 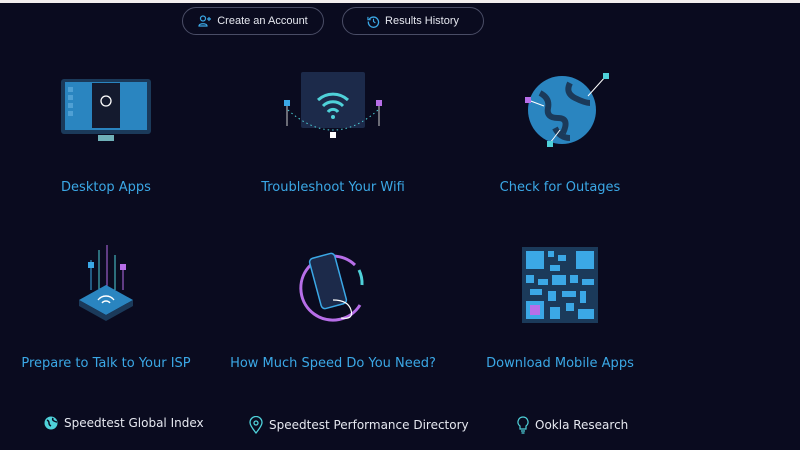 I want to click on create-account-button: Create an Account, so click(x=253, y=21).